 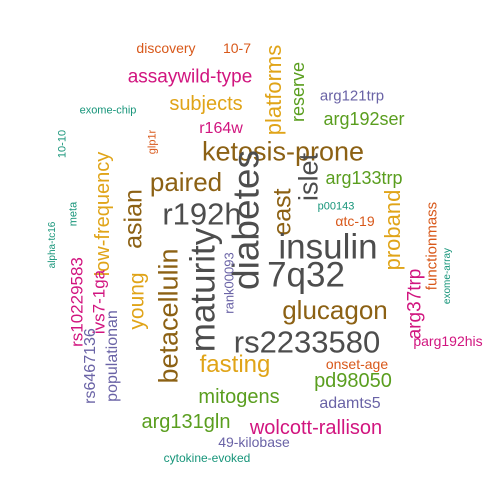 I want to click on word-10: glp1r, so click(x=152, y=142).